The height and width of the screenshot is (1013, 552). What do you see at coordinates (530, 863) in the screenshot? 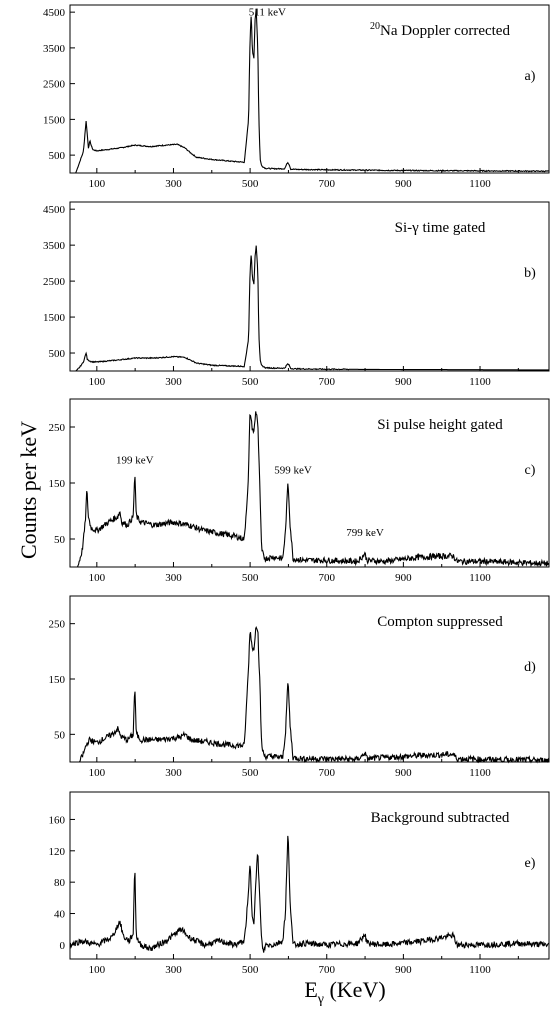
I see `panel-letter: e)` at bounding box center [530, 863].